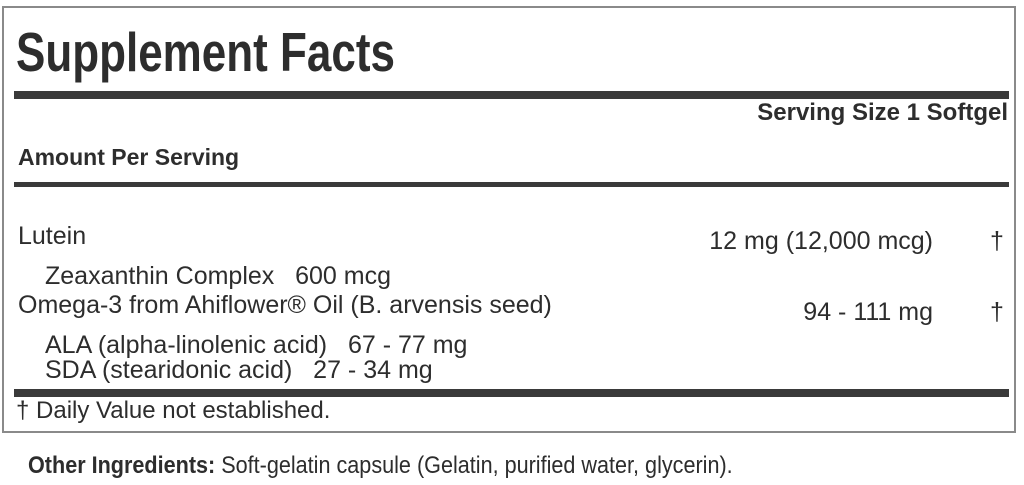  What do you see at coordinates (868, 312) in the screenshot?
I see `nutrient-amount: 94 - 111 mg` at bounding box center [868, 312].